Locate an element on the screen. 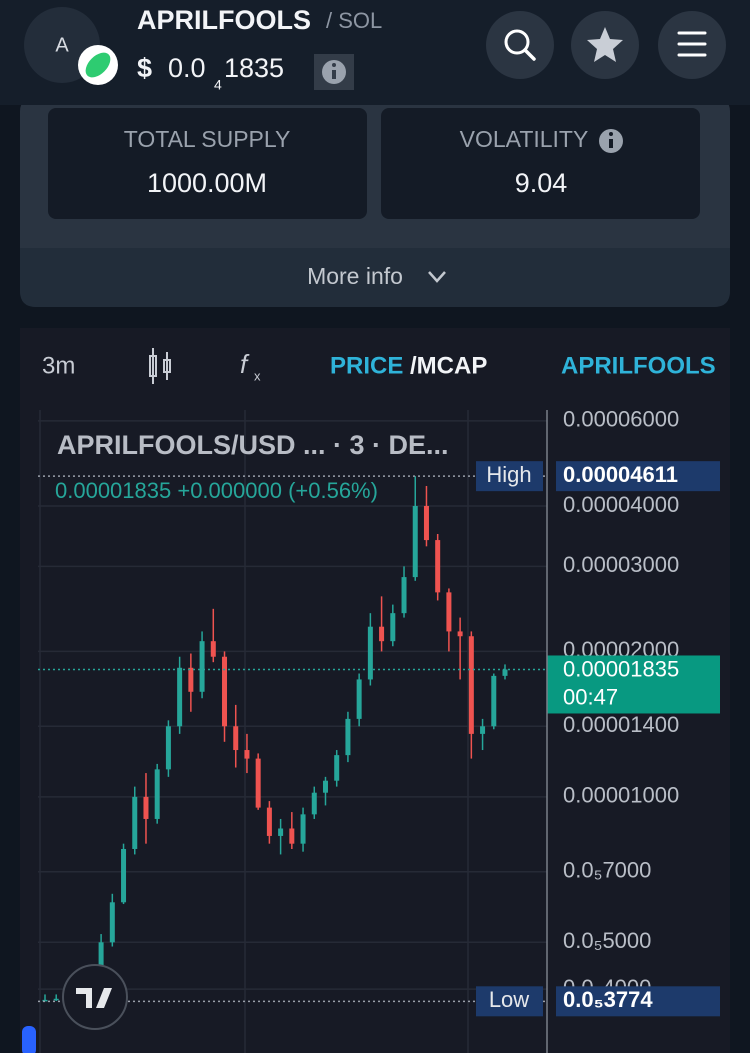 The width and height of the screenshot is (750, 1053). chart-legend-values: 0.00001835 +0.000000 (+0.56%) is located at coordinates (216, 490).